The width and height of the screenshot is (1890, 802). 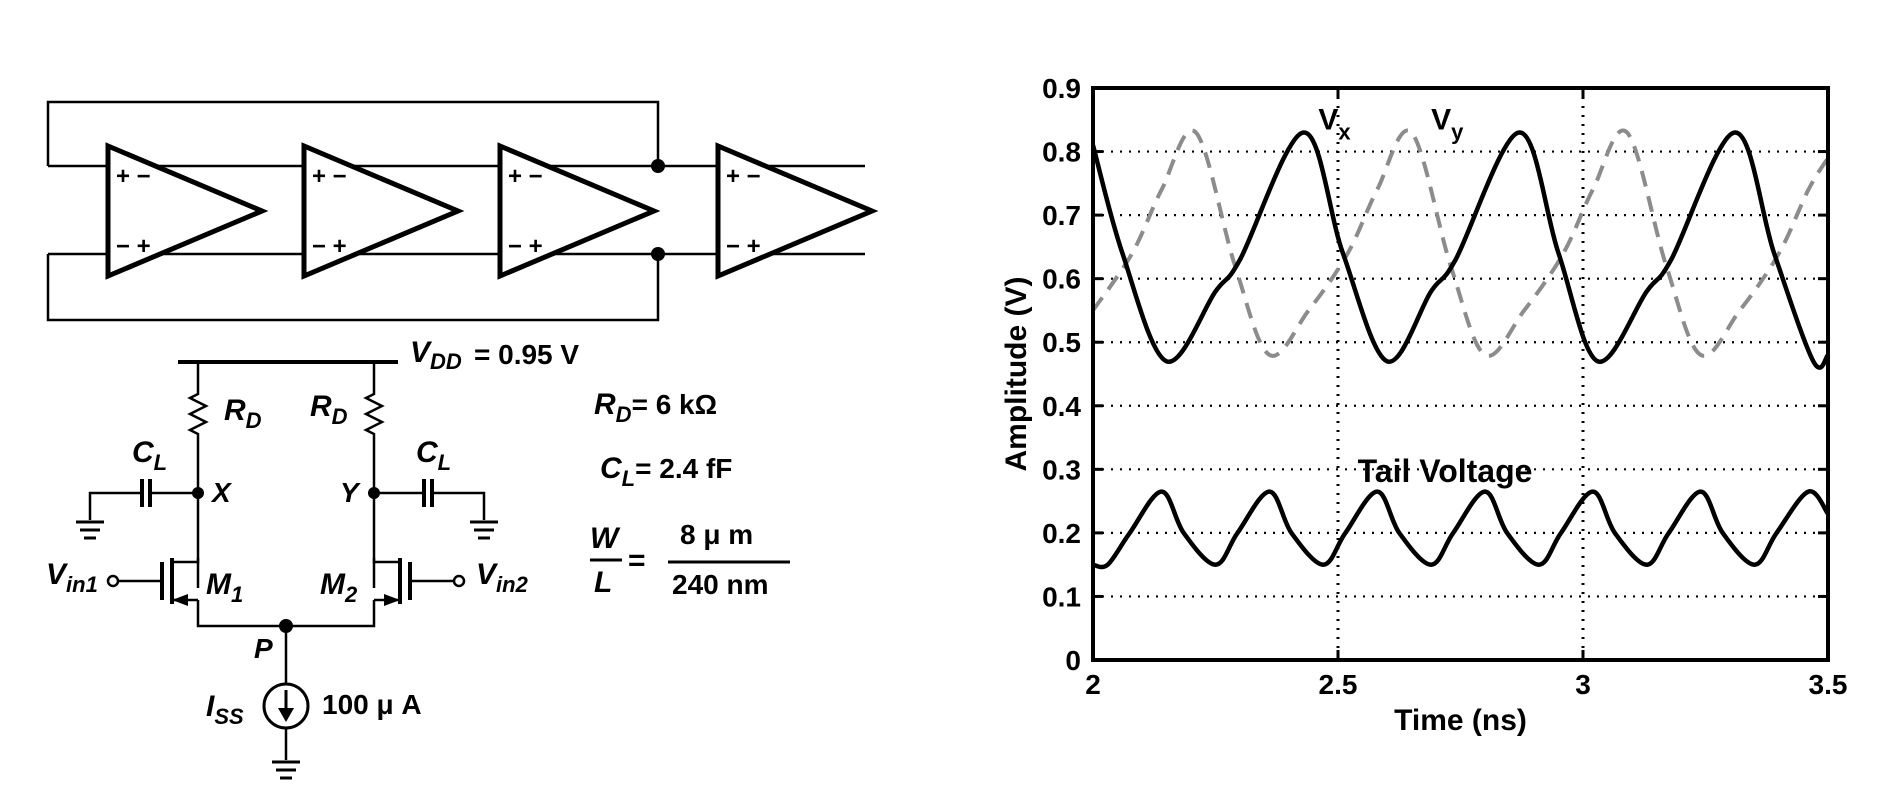 I want to click on stage-2-pins-bottom: − +, so click(x=329, y=246).